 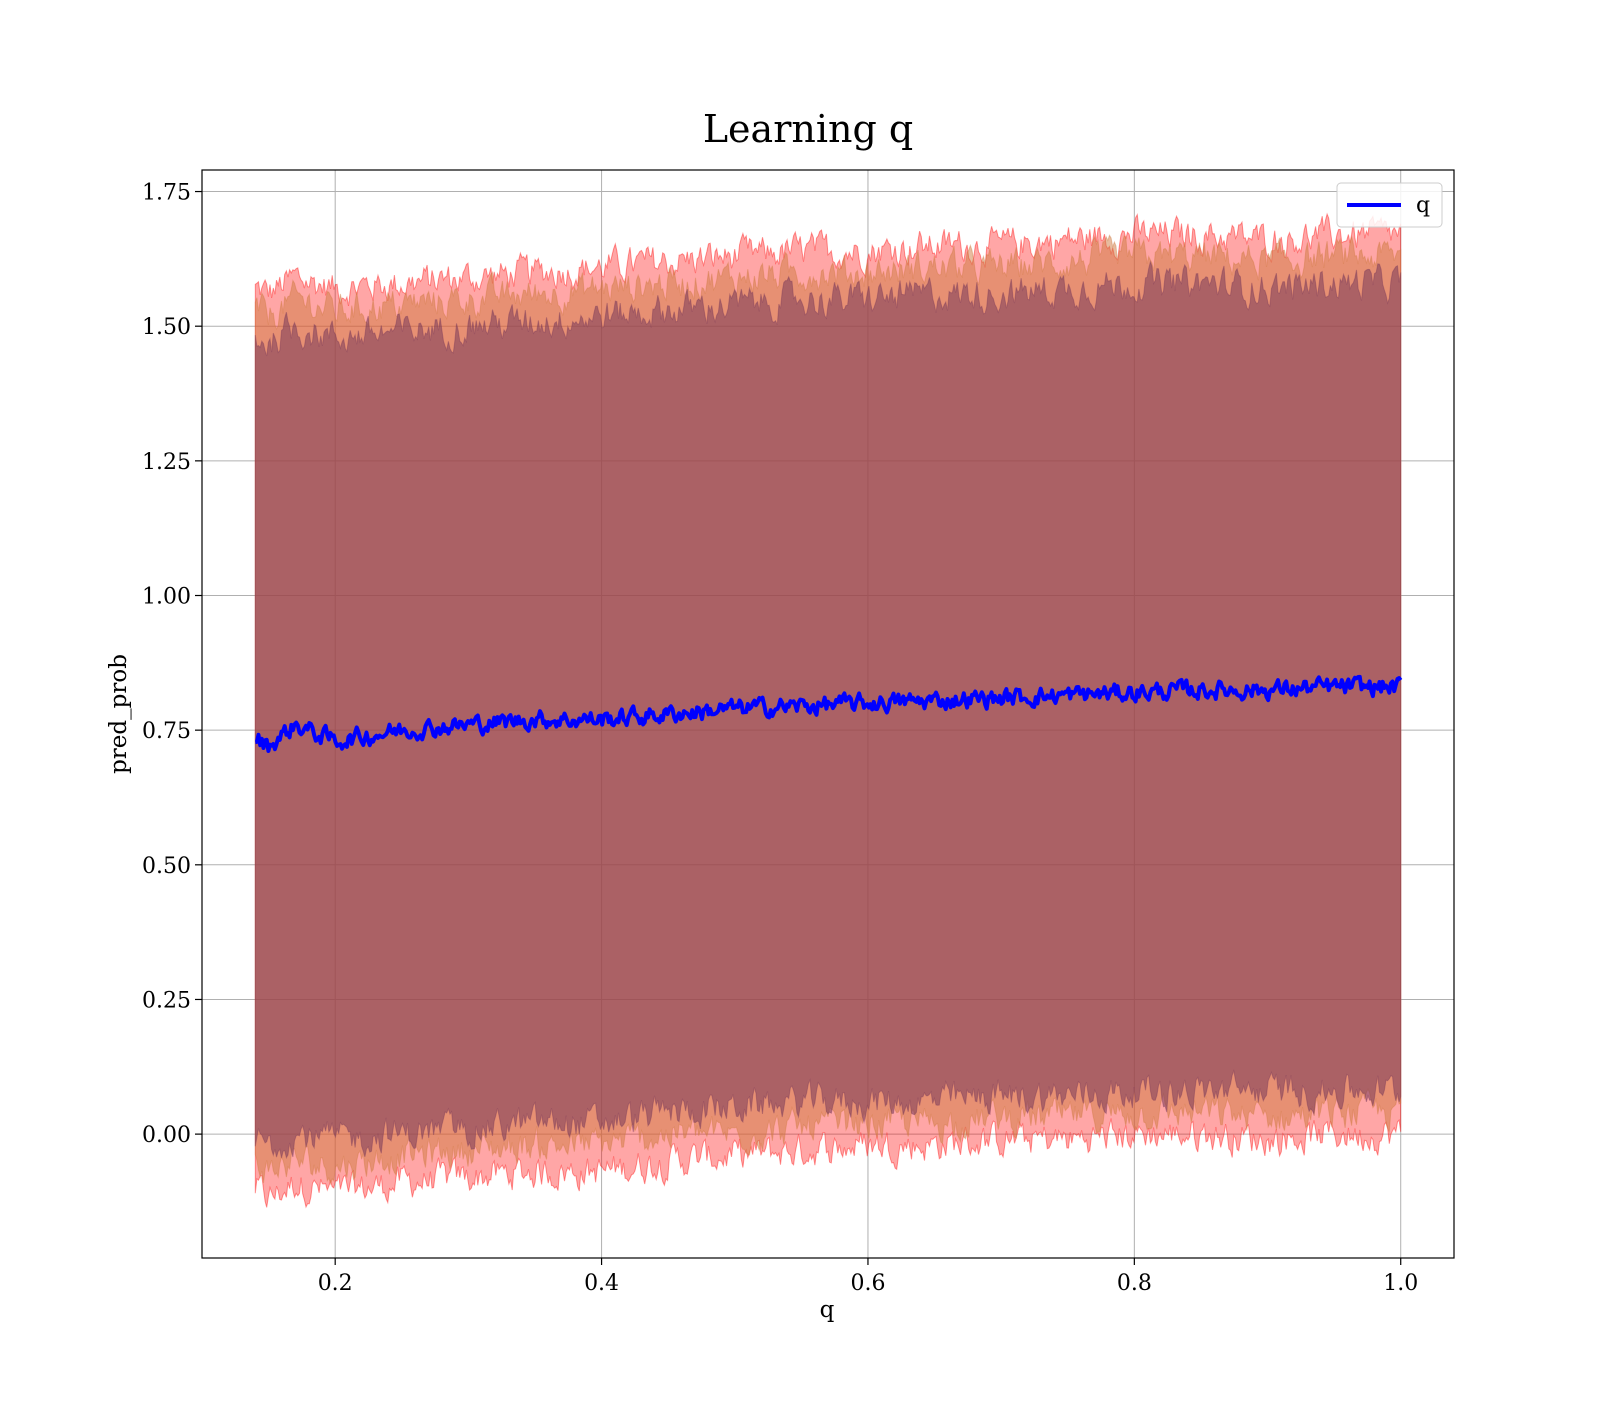 I want to click on y-tick-label: 0.25, so click(x=166, y=1000).